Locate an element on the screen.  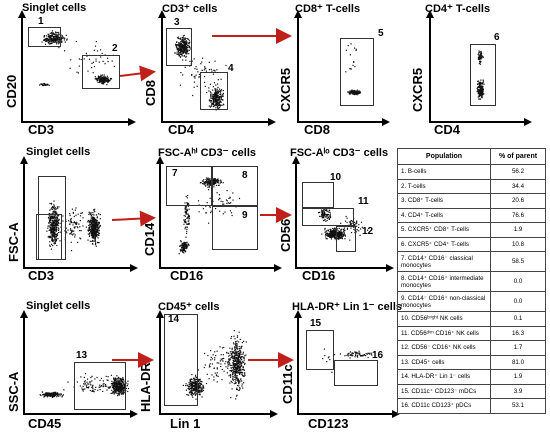
population-cell: 3. CD8⁺ T-cells is located at coordinates (444, 201).